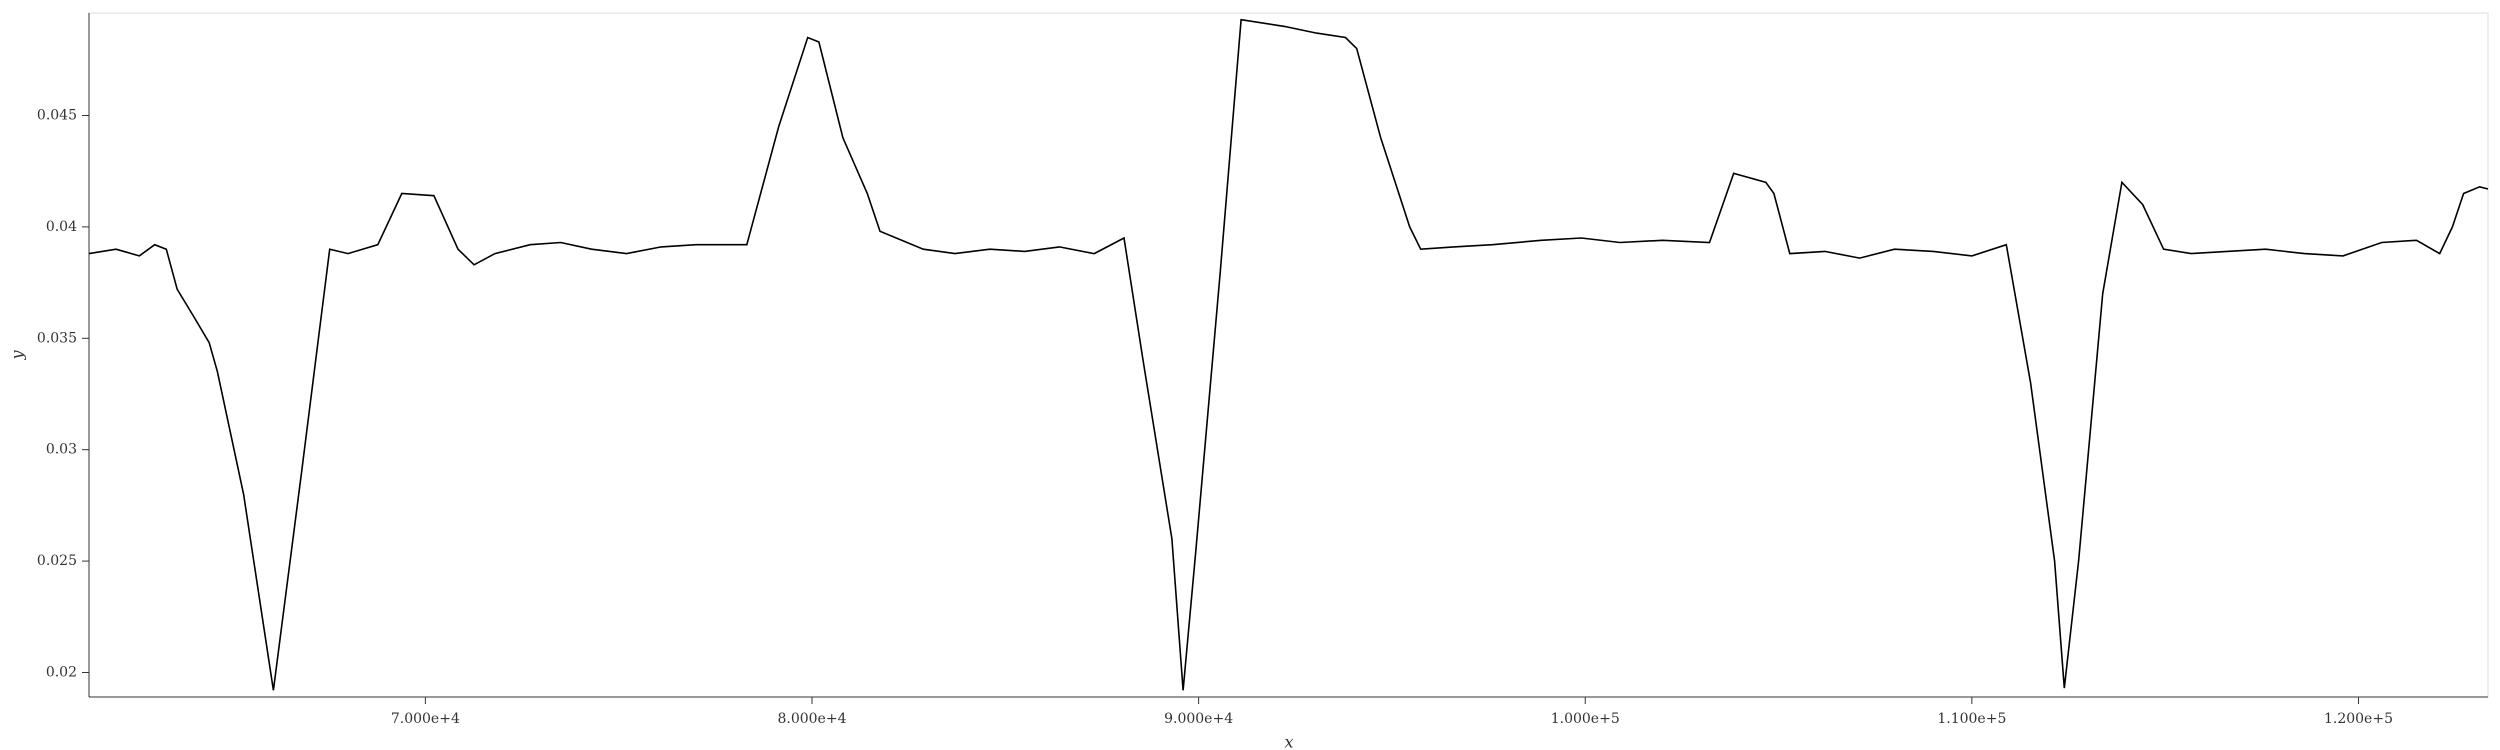  What do you see at coordinates (425, 719) in the screenshot?
I see `x-tick-label: 7.000e+4` at bounding box center [425, 719].